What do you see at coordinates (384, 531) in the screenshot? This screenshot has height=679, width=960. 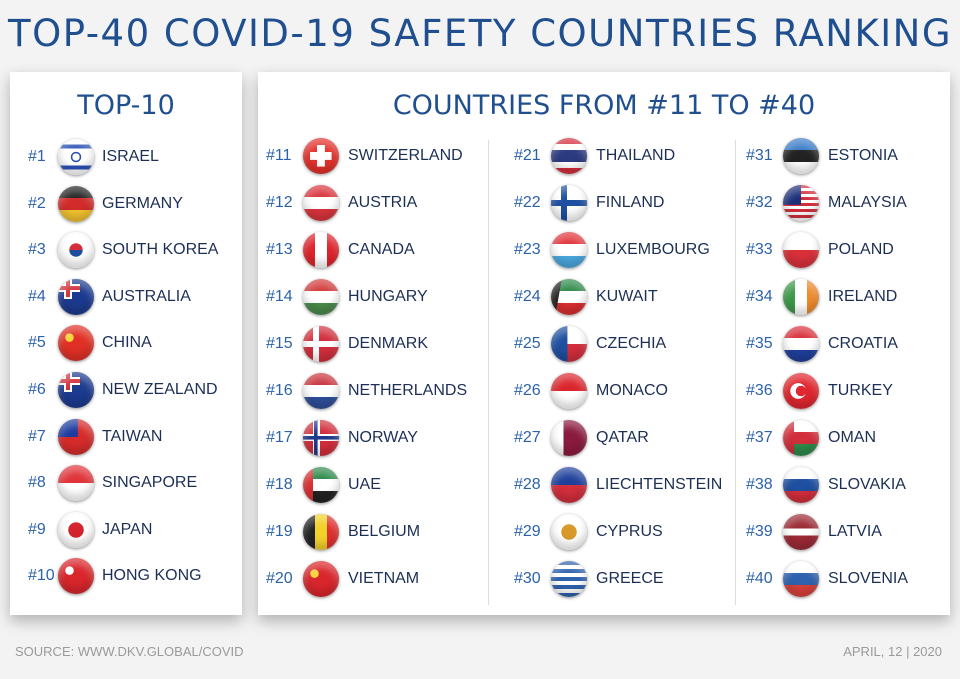 I see `country-name: BELGIUM` at bounding box center [384, 531].